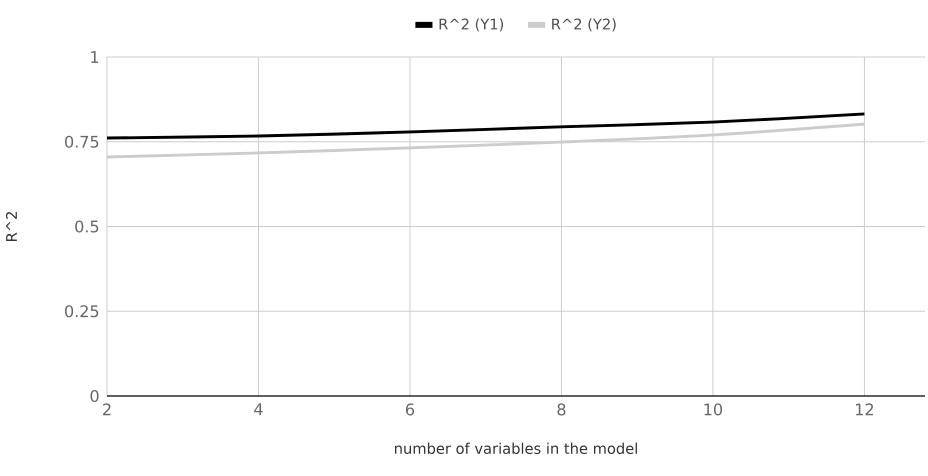 Image resolution: width=928 pixels, height=476 pixels. What do you see at coordinates (11, 226) in the screenshot?
I see `y-axis-title: R^2` at bounding box center [11, 226].